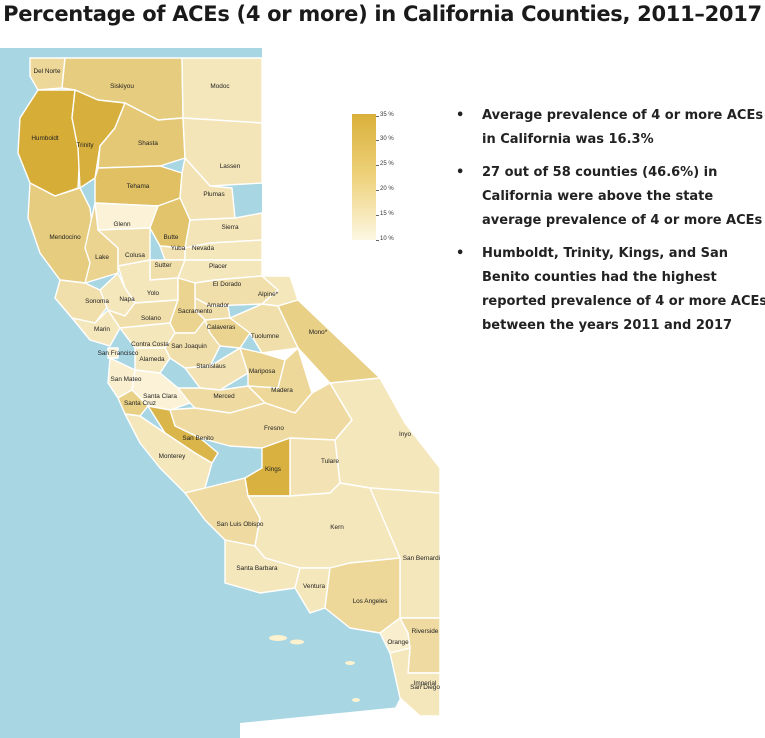 Image resolution: width=765 pixels, height=738 pixels. Describe the element at coordinates (195, 311) in the screenshot. I see `county-label-sacramento: Sacramento` at that location.